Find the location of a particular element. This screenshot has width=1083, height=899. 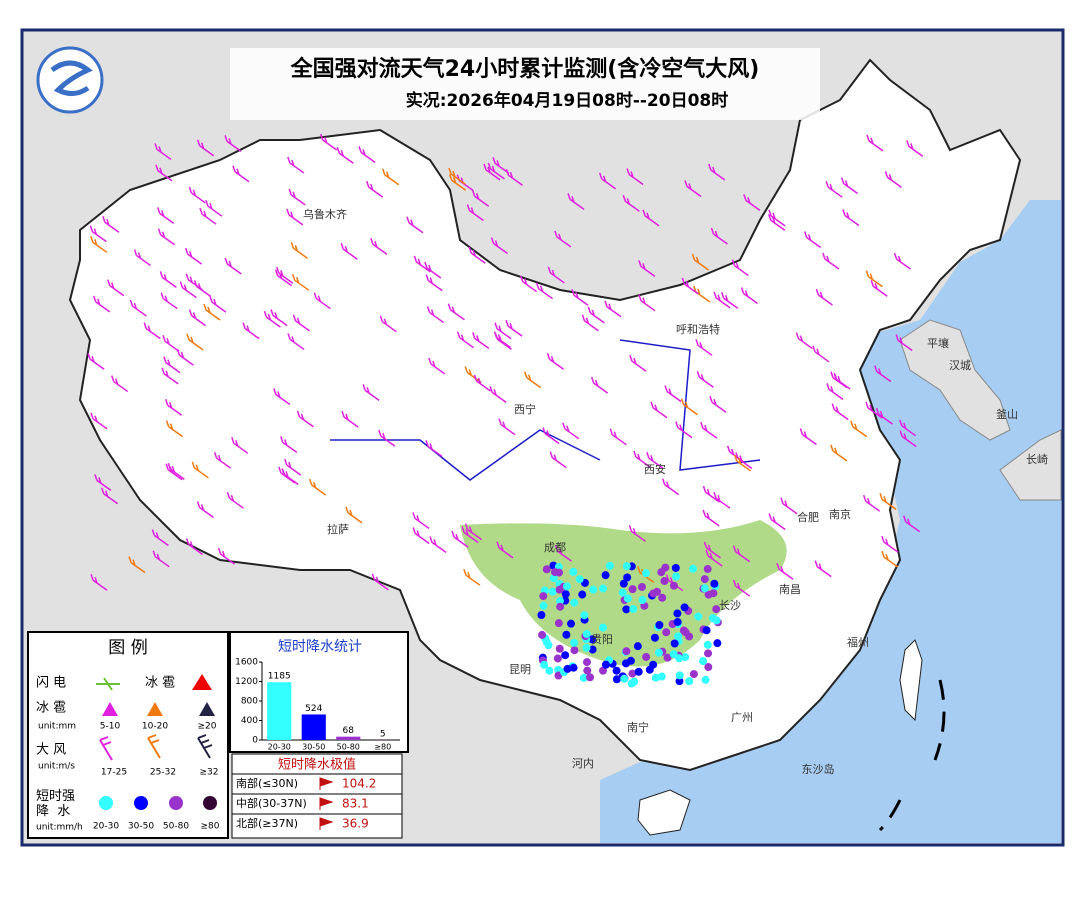

value-label: 524 is located at coordinates (313, 709).